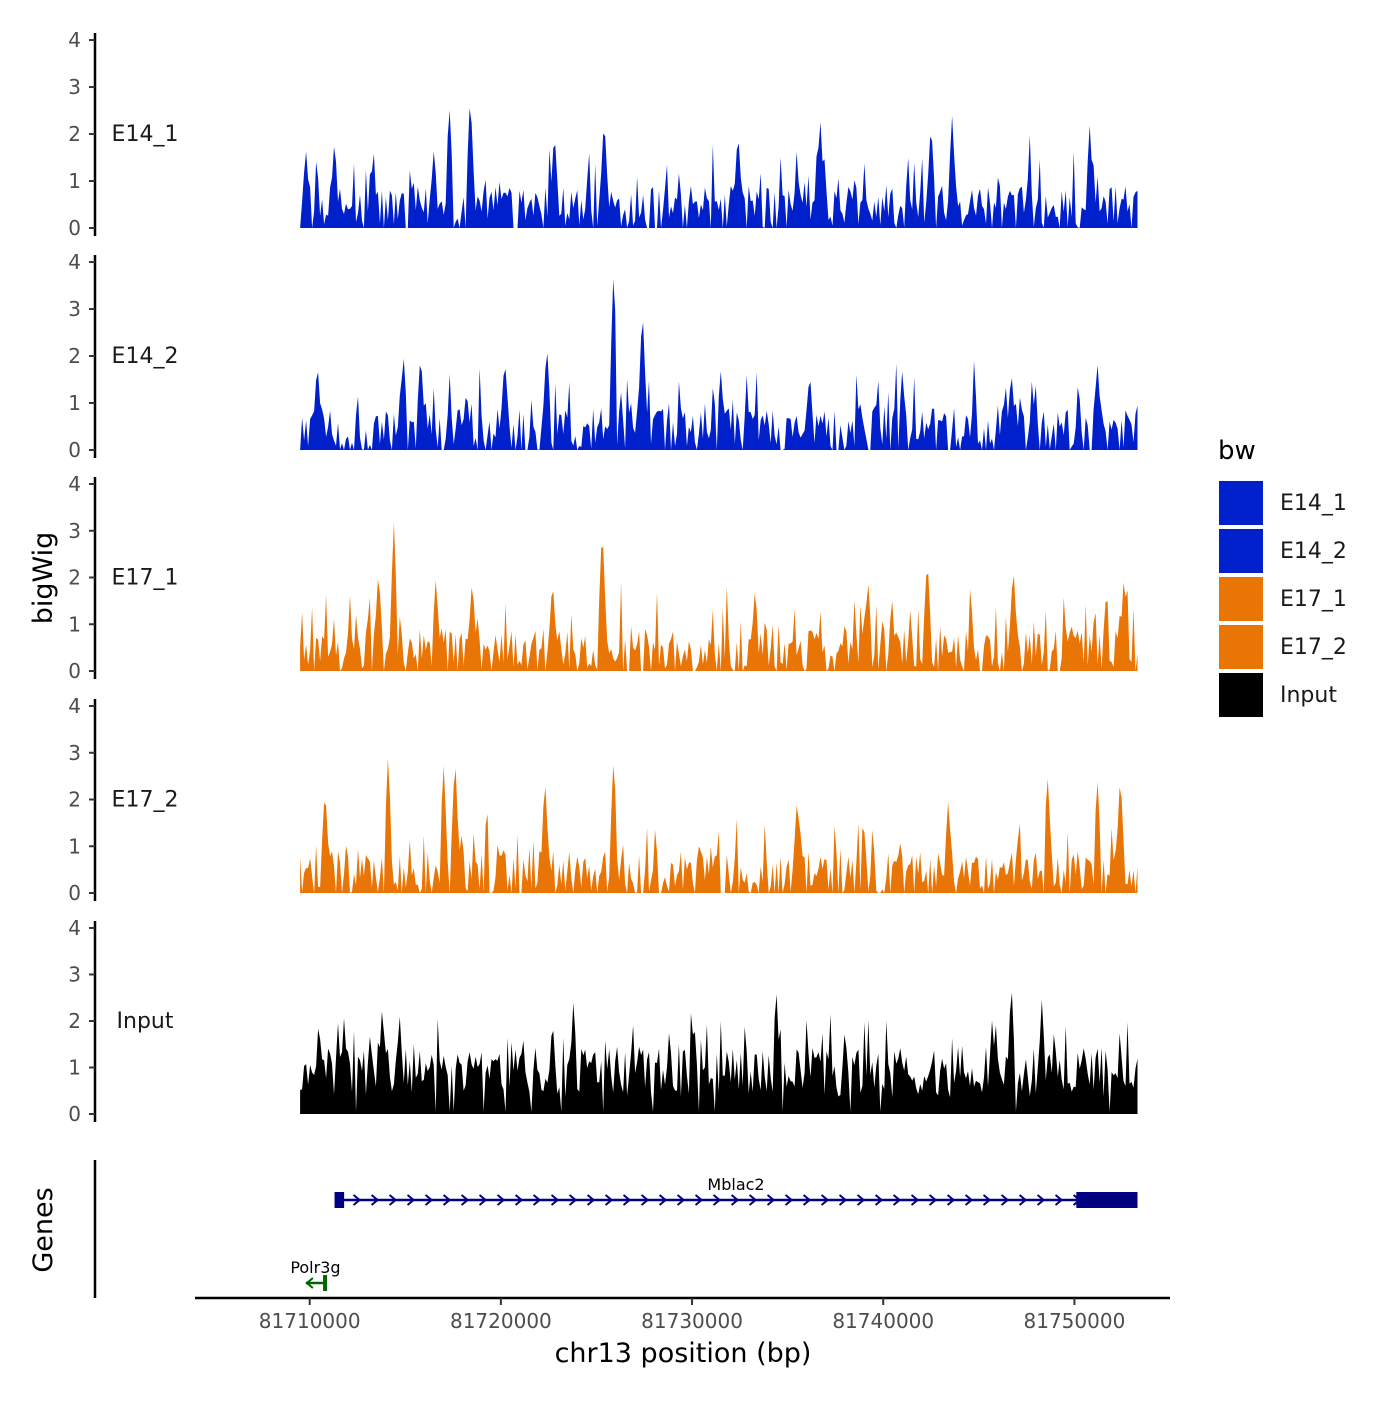 This screenshot has width=1400, height=1404. Describe the element at coordinates (145, 134) in the screenshot. I see `track-label: E14_1` at that location.